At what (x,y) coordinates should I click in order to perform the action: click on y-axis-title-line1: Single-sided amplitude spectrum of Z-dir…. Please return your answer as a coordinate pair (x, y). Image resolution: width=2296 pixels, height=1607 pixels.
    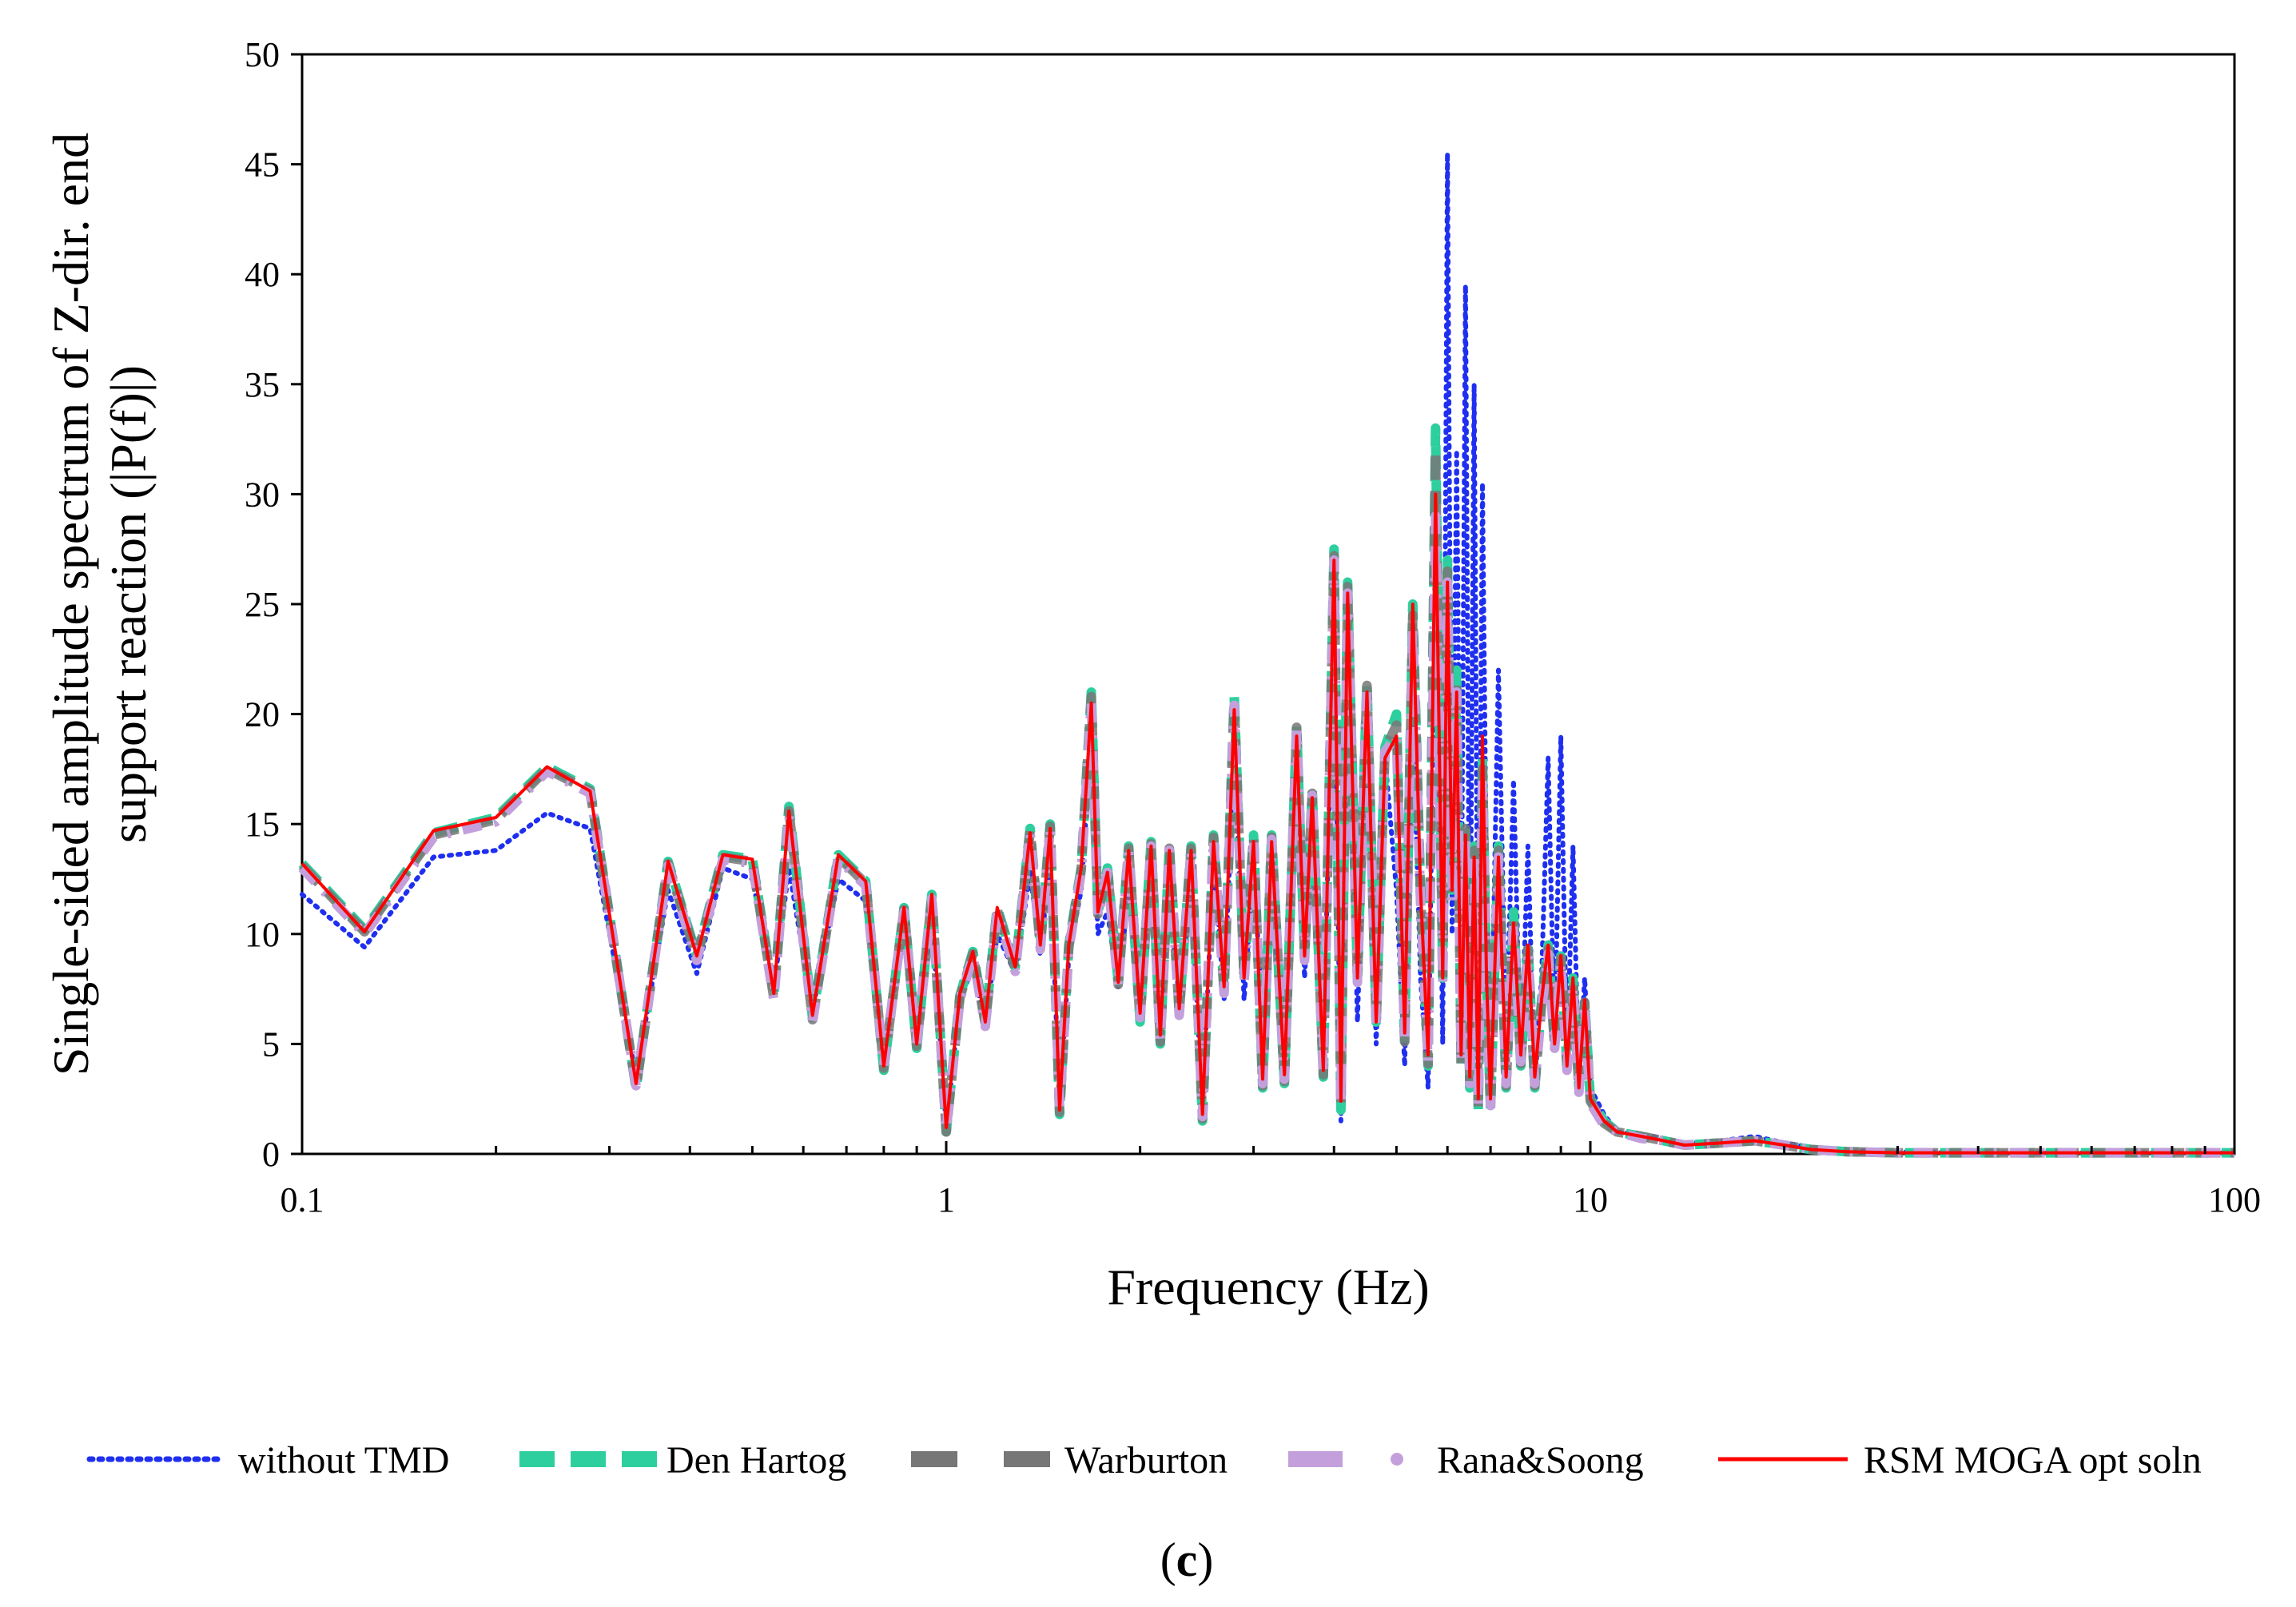
    Looking at the image, I should click on (70, 604).